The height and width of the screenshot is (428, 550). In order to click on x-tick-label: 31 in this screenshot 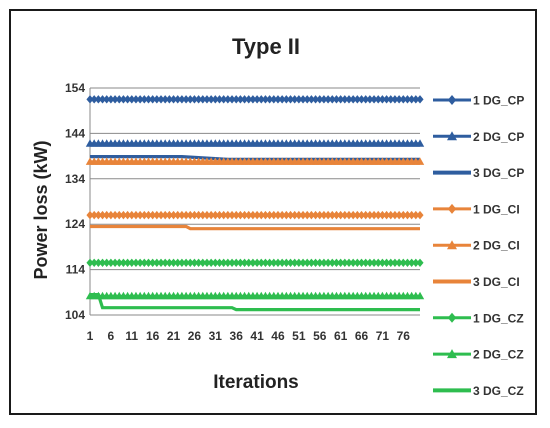, I will do `click(216, 336)`.